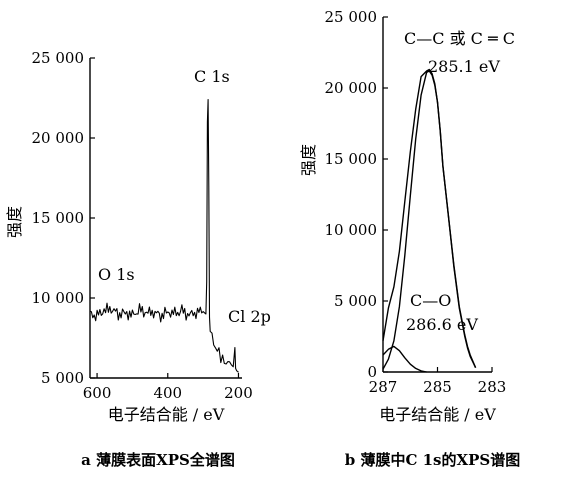  I want to click on peak-annotation: C—O, so click(430, 300).